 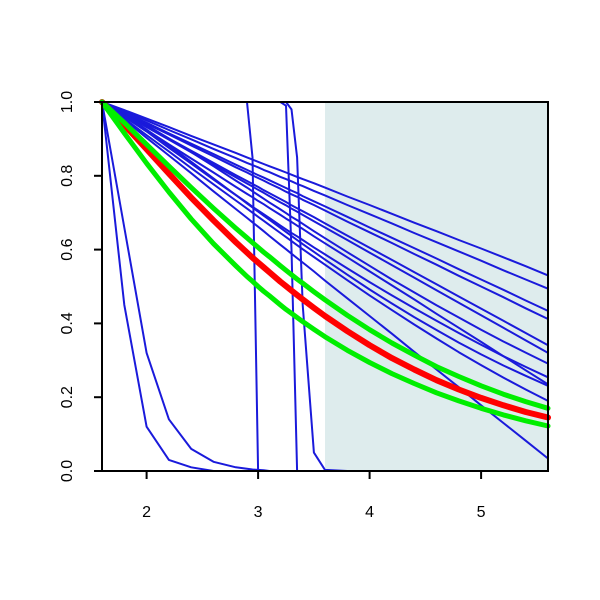 I want to click on x-tick-label: 5, so click(x=481, y=512).